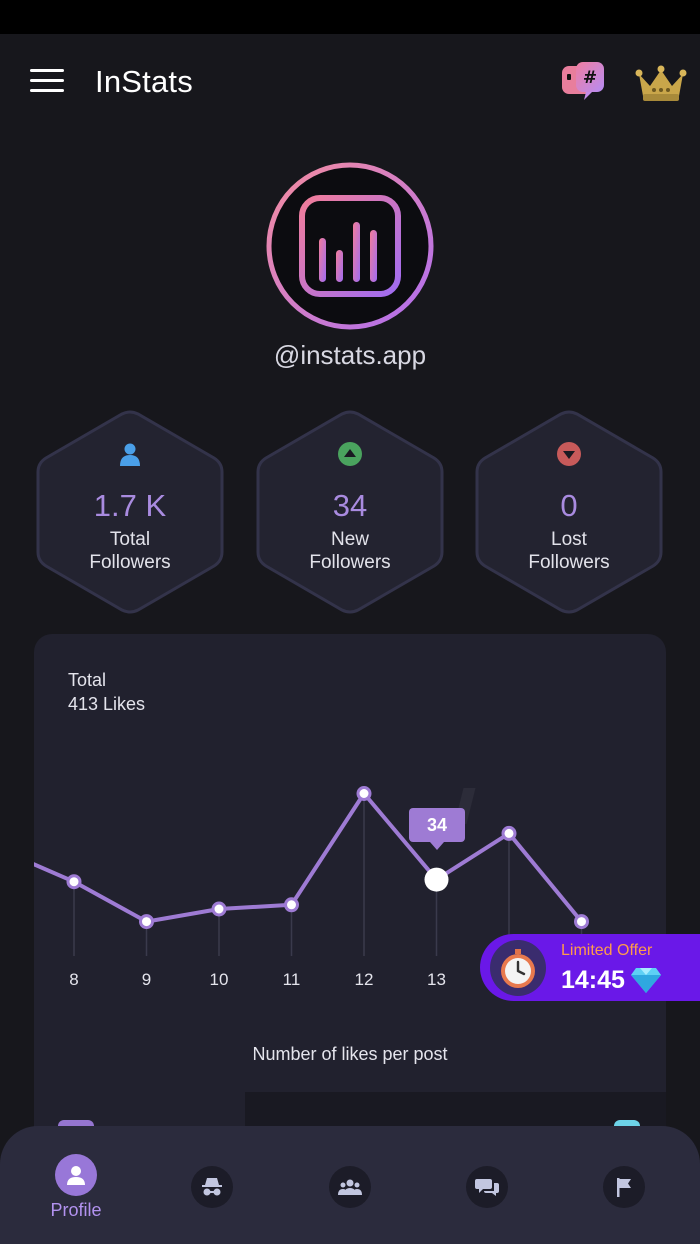  Describe the element at coordinates (569, 454) in the screenshot. I see `arrow-down-icon` at that location.